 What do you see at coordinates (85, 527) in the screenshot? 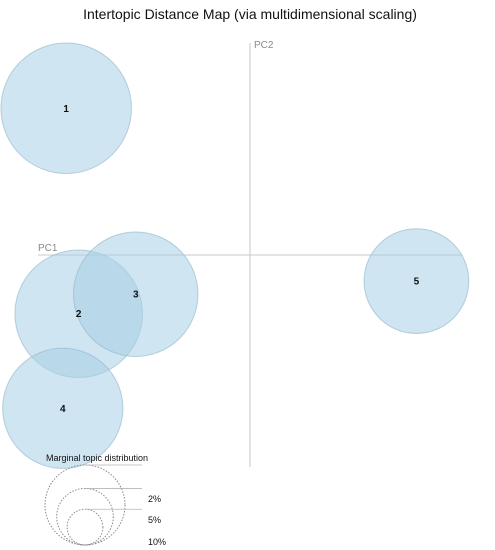
I see `legend-circle-2pct` at bounding box center [85, 527].